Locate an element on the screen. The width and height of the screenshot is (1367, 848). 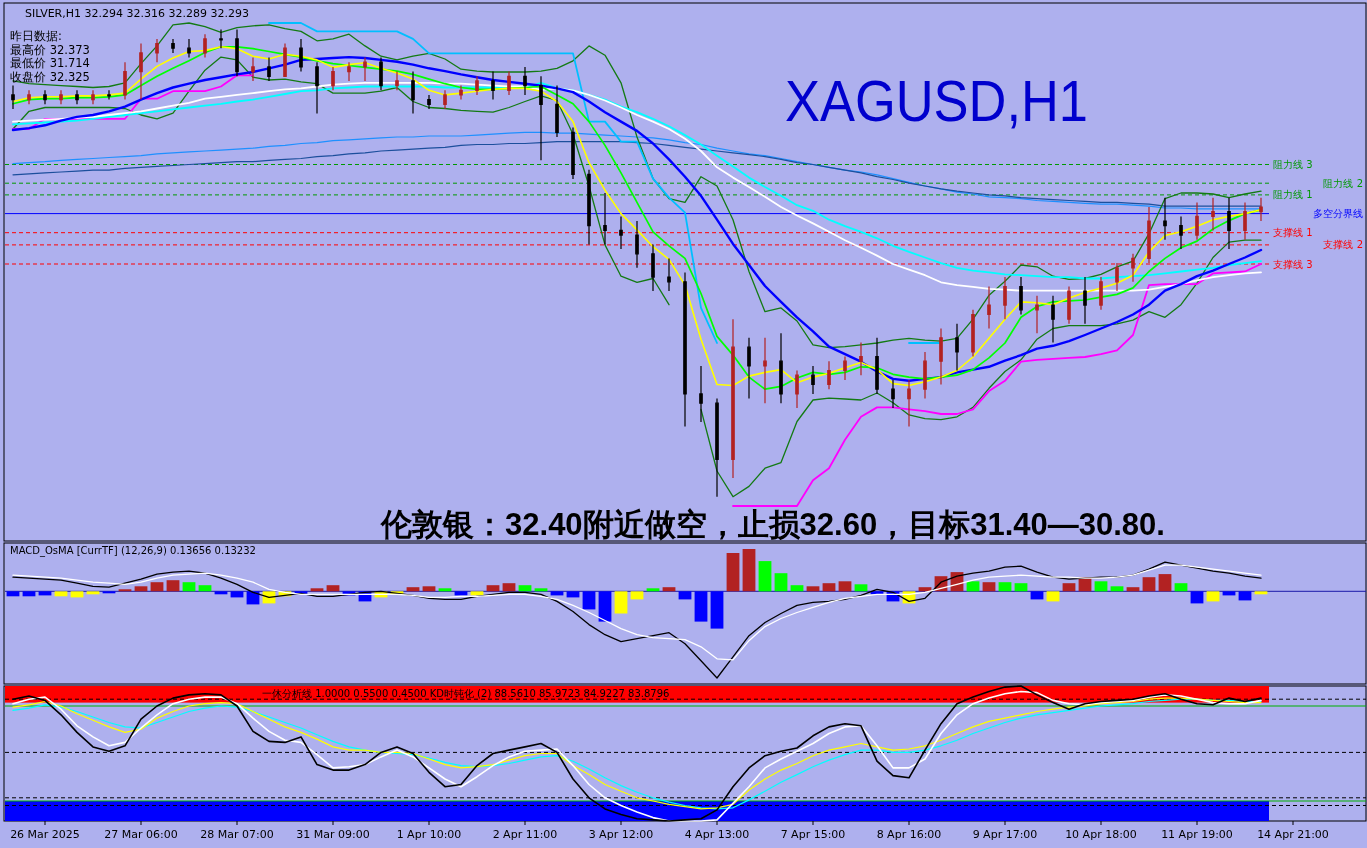
x-tick-label: 4 Apr 13:00 is located at coordinates (717, 834).